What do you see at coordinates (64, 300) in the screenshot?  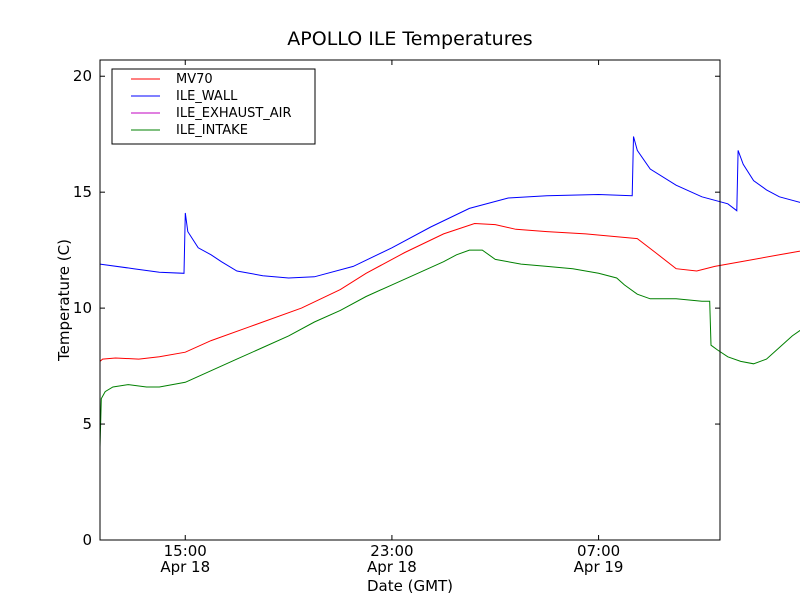 I see `y-axis-label: Temperature (C)` at bounding box center [64, 300].